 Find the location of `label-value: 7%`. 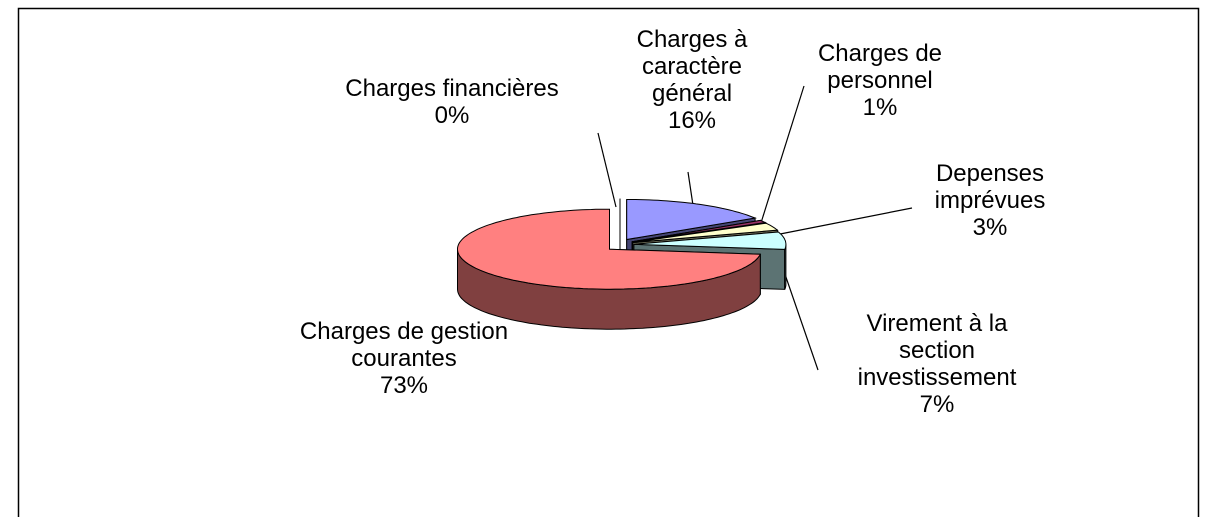

label-value: 7% is located at coordinates (937, 404).